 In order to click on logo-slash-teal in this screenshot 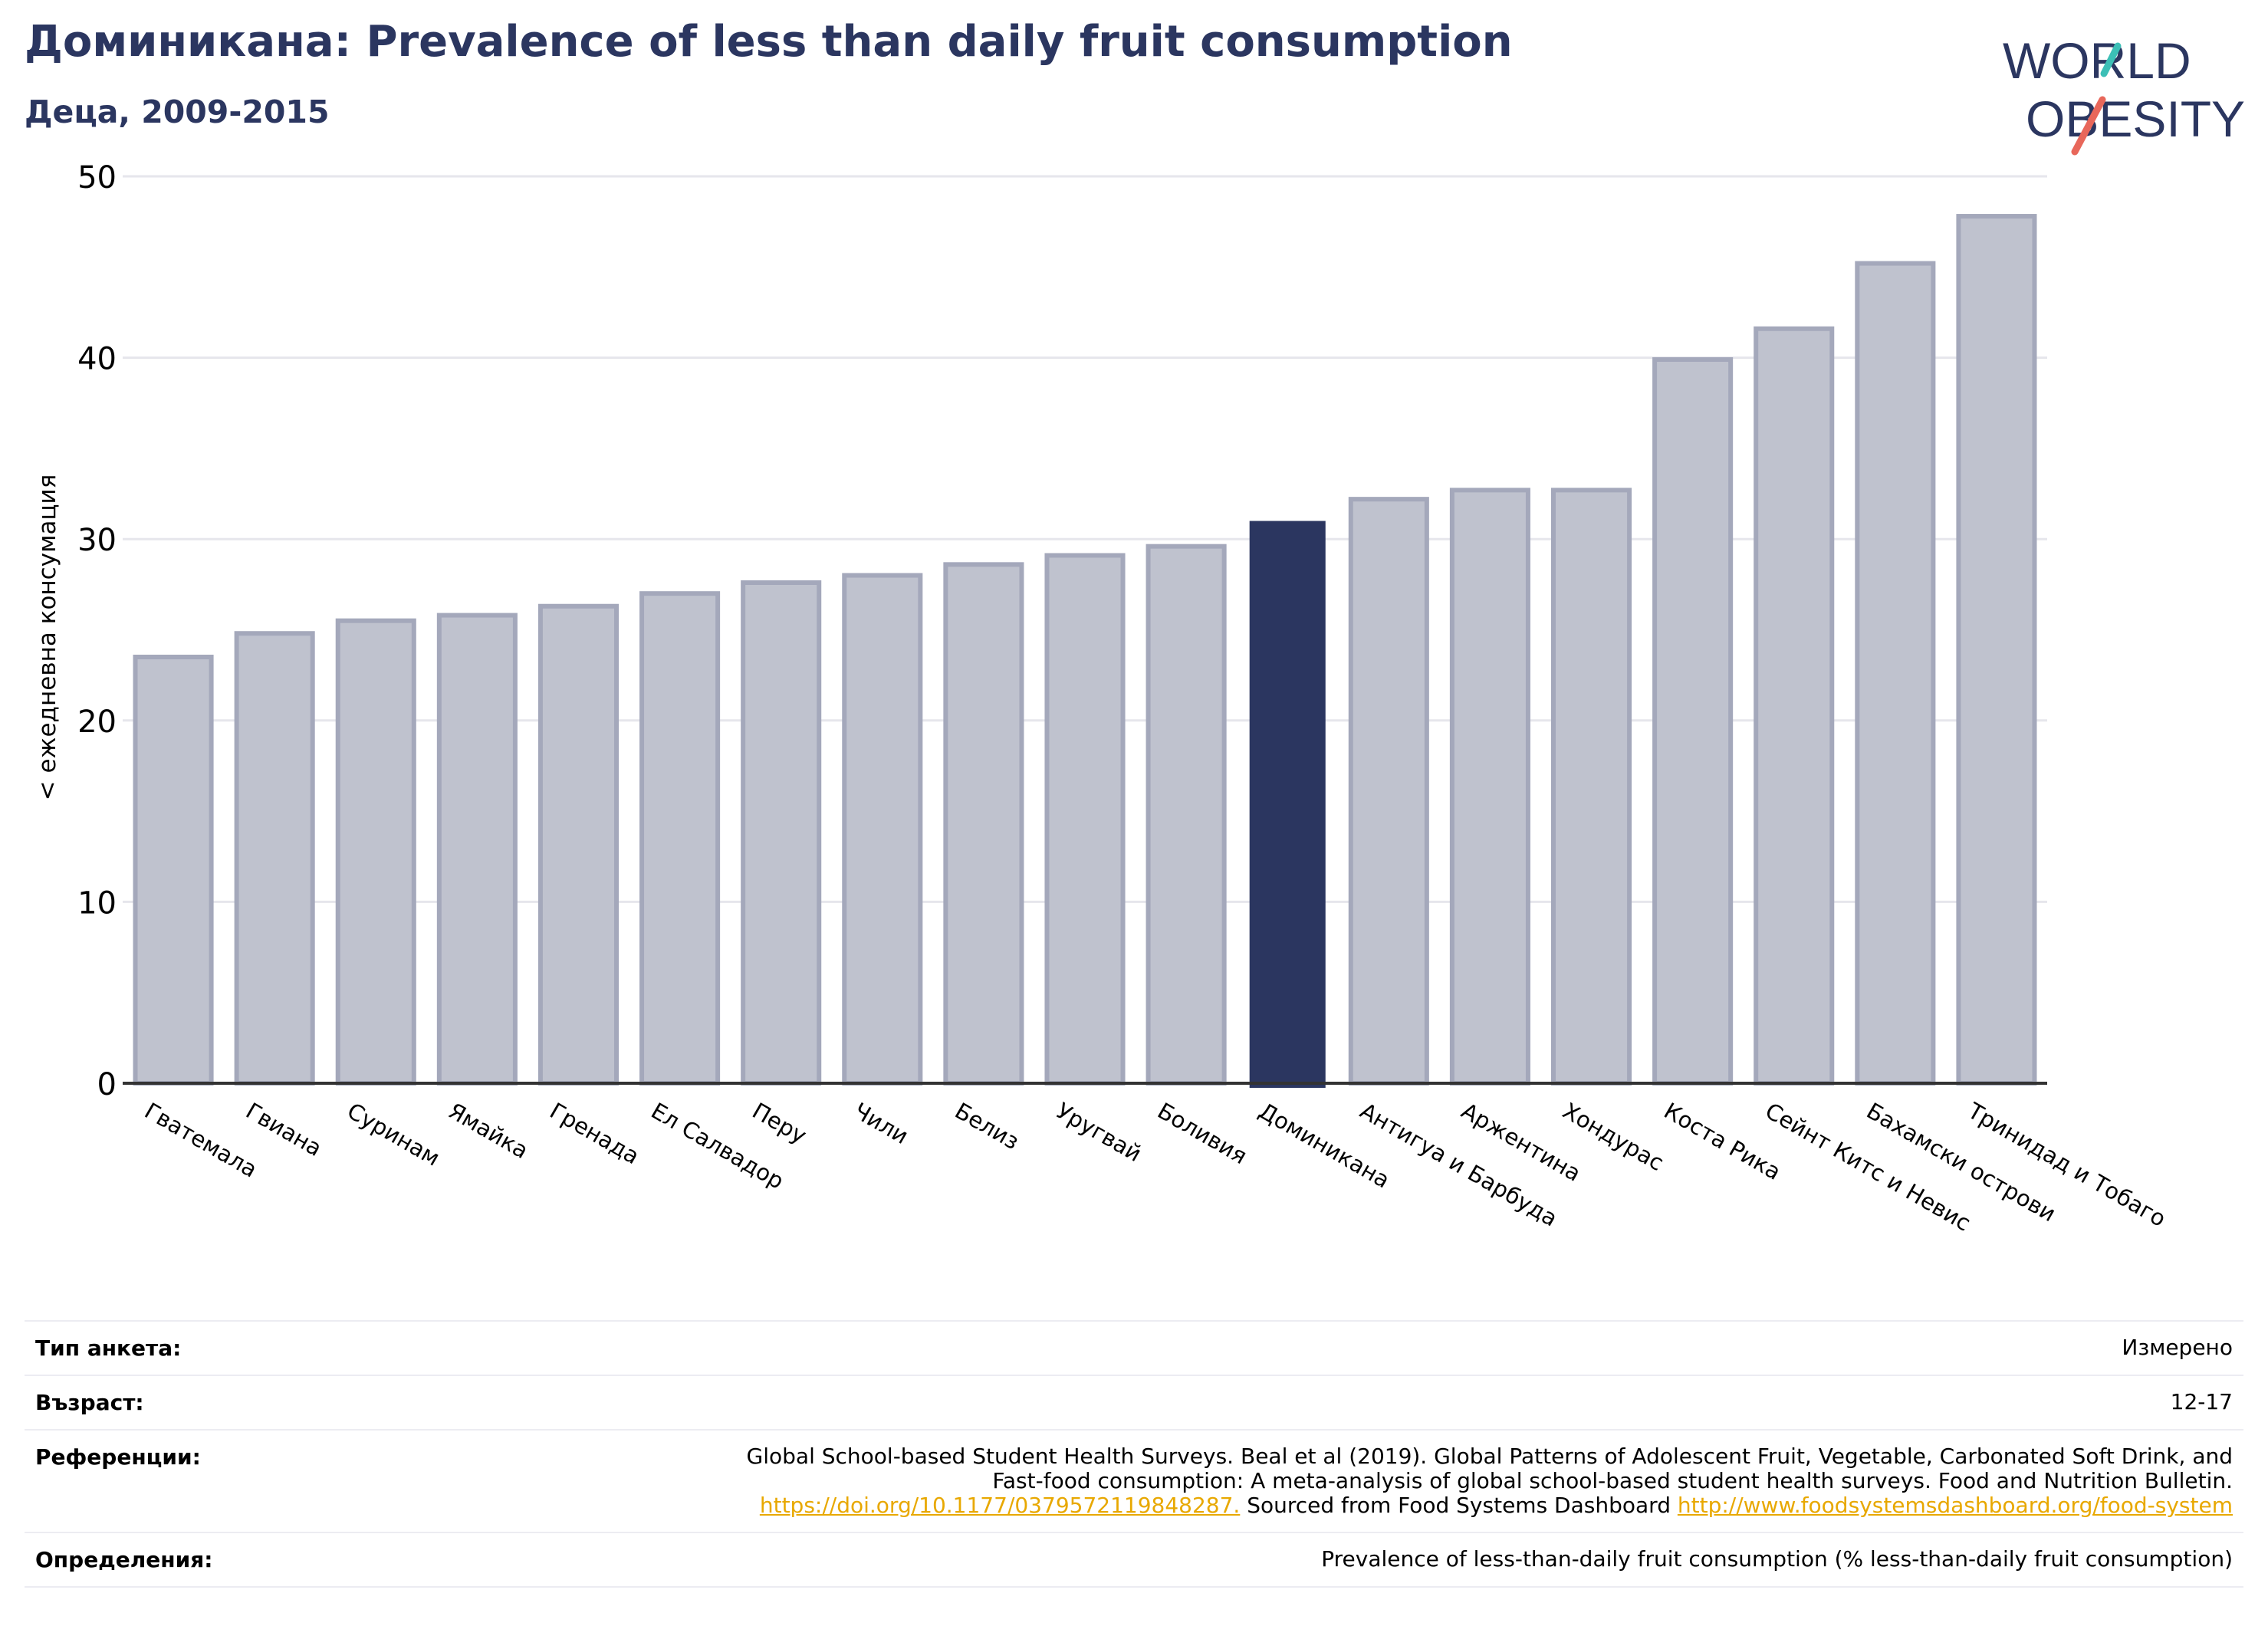, I will do `click(2111, 59)`.